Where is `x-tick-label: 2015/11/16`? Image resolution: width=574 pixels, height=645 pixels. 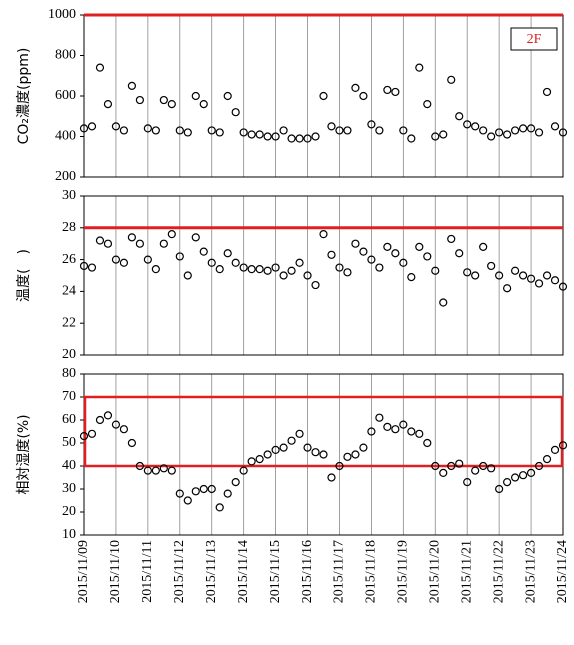 x-tick-label: 2015/11/16 is located at coordinates (307, 571).